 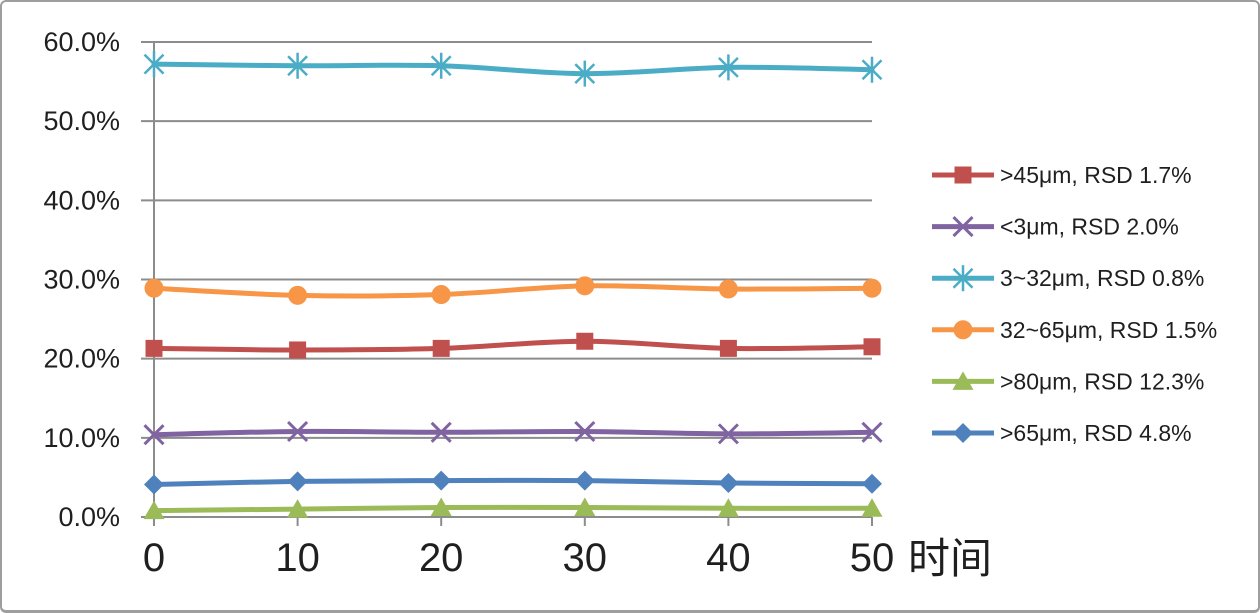 I want to click on legend-label: 3~32μm, RSD 0.8%, so click(x=1102, y=278).